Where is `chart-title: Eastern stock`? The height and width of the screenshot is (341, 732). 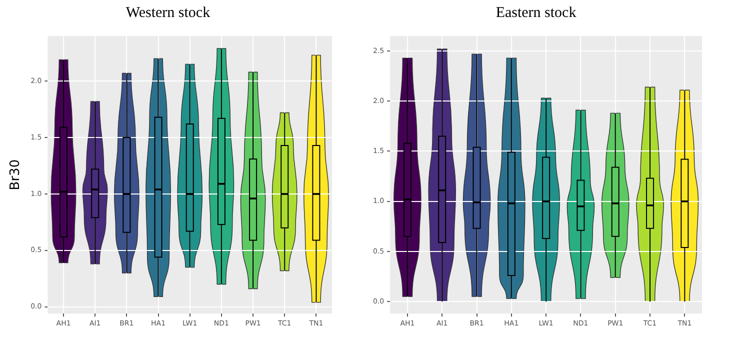
chart-title: Eastern stock is located at coordinates (536, 12).